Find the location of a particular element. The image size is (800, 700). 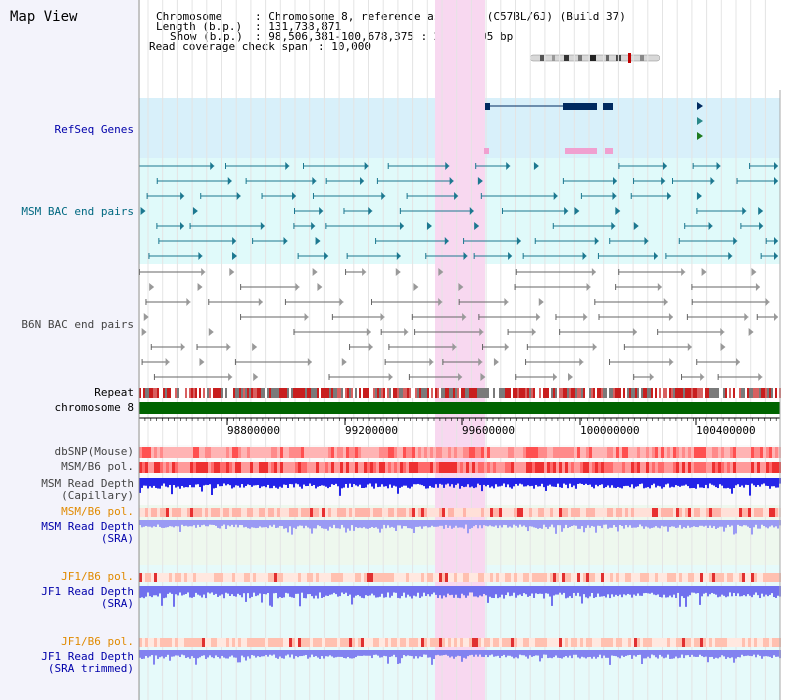

track-label-dbsnp: dbSNP(Mouse) is located at coordinates (94, 451).